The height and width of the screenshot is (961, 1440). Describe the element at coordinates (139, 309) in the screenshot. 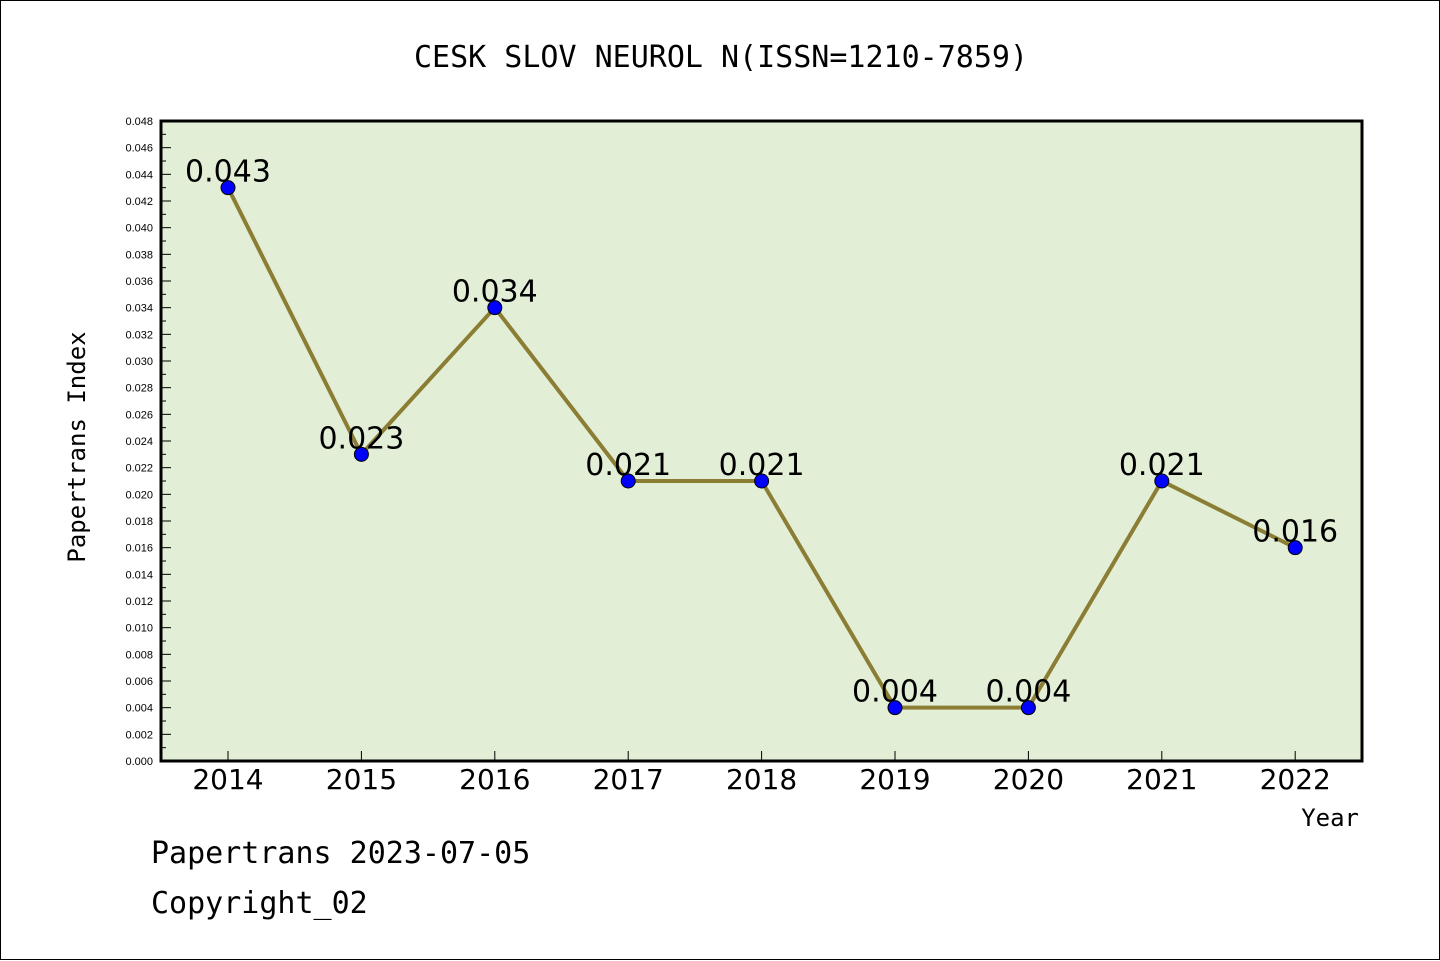

I see `y-tick-label: 0.034` at that location.